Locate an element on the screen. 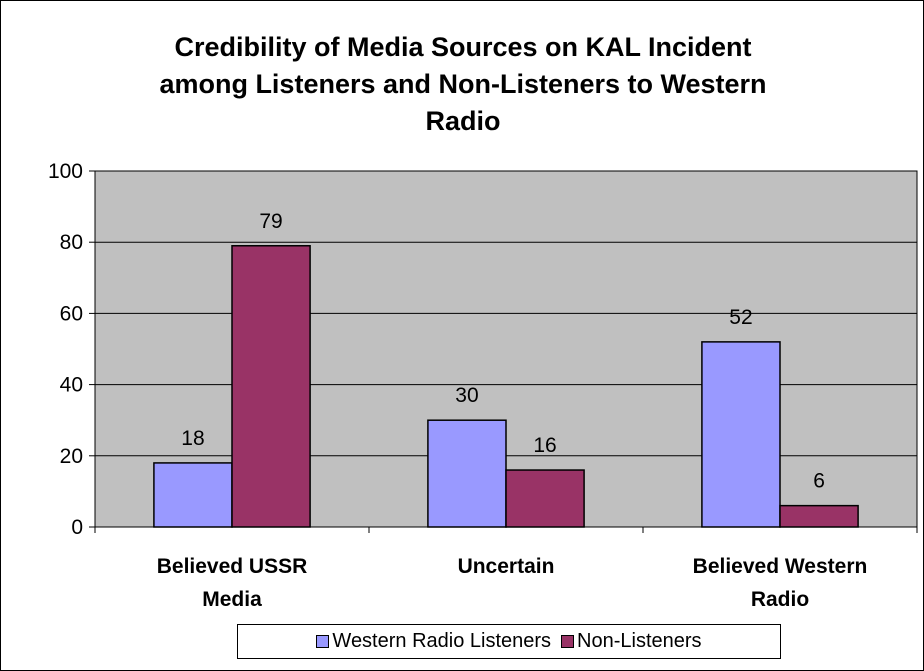 Image resolution: width=924 pixels, height=671 pixels. data-label-1-2: 6 is located at coordinates (819, 481).